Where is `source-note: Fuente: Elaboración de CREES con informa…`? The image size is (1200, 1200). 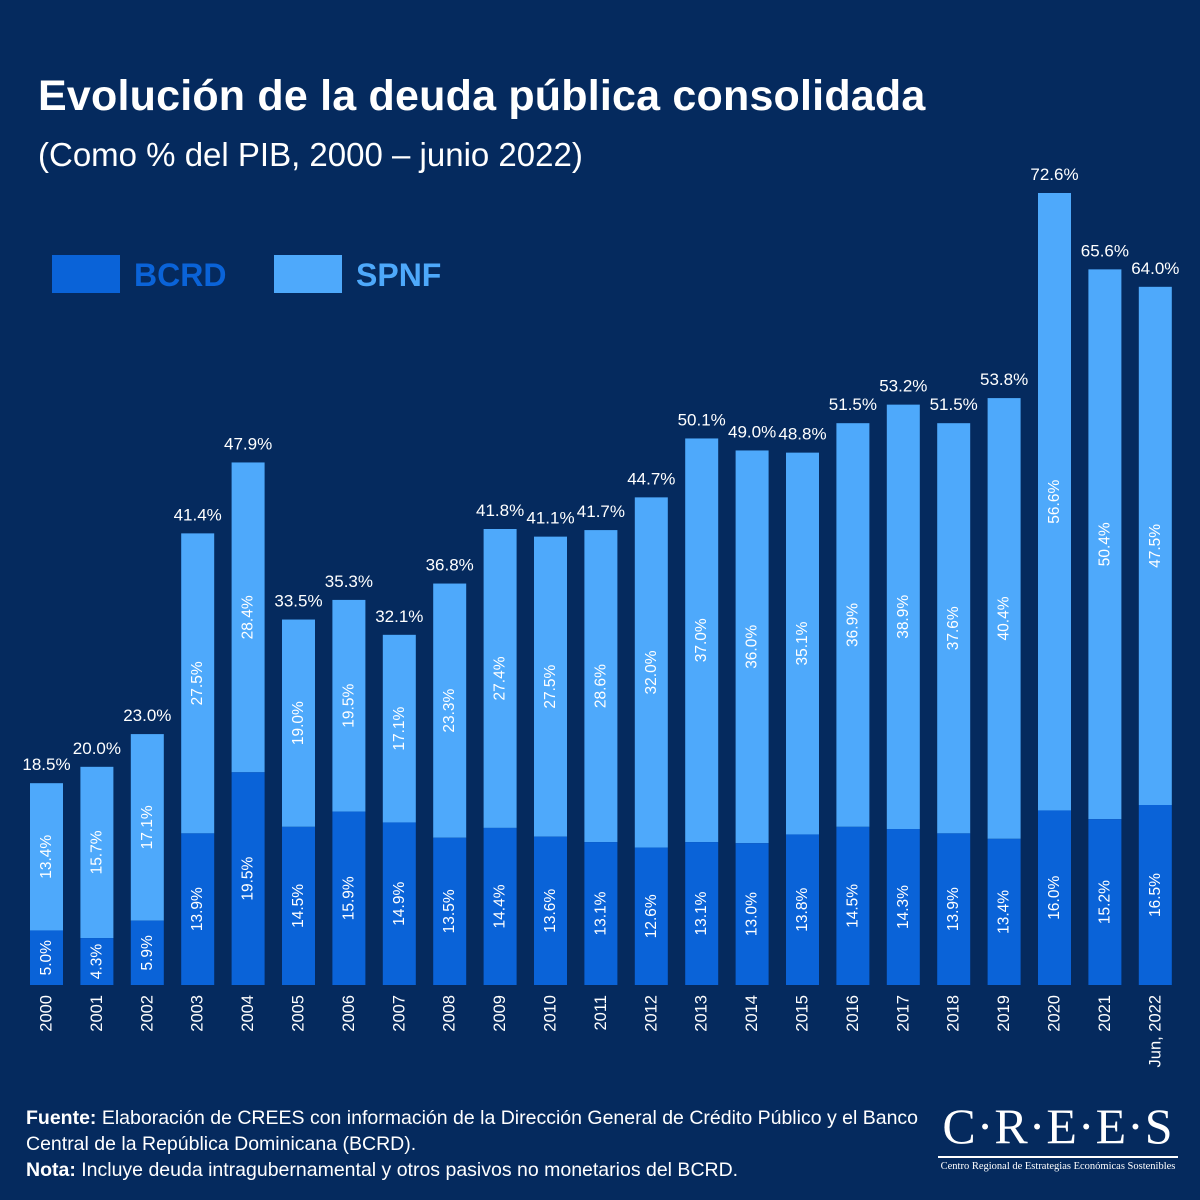
source-note: Fuente: Elaboración de CREES con informa… is located at coordinates (476, 1131).